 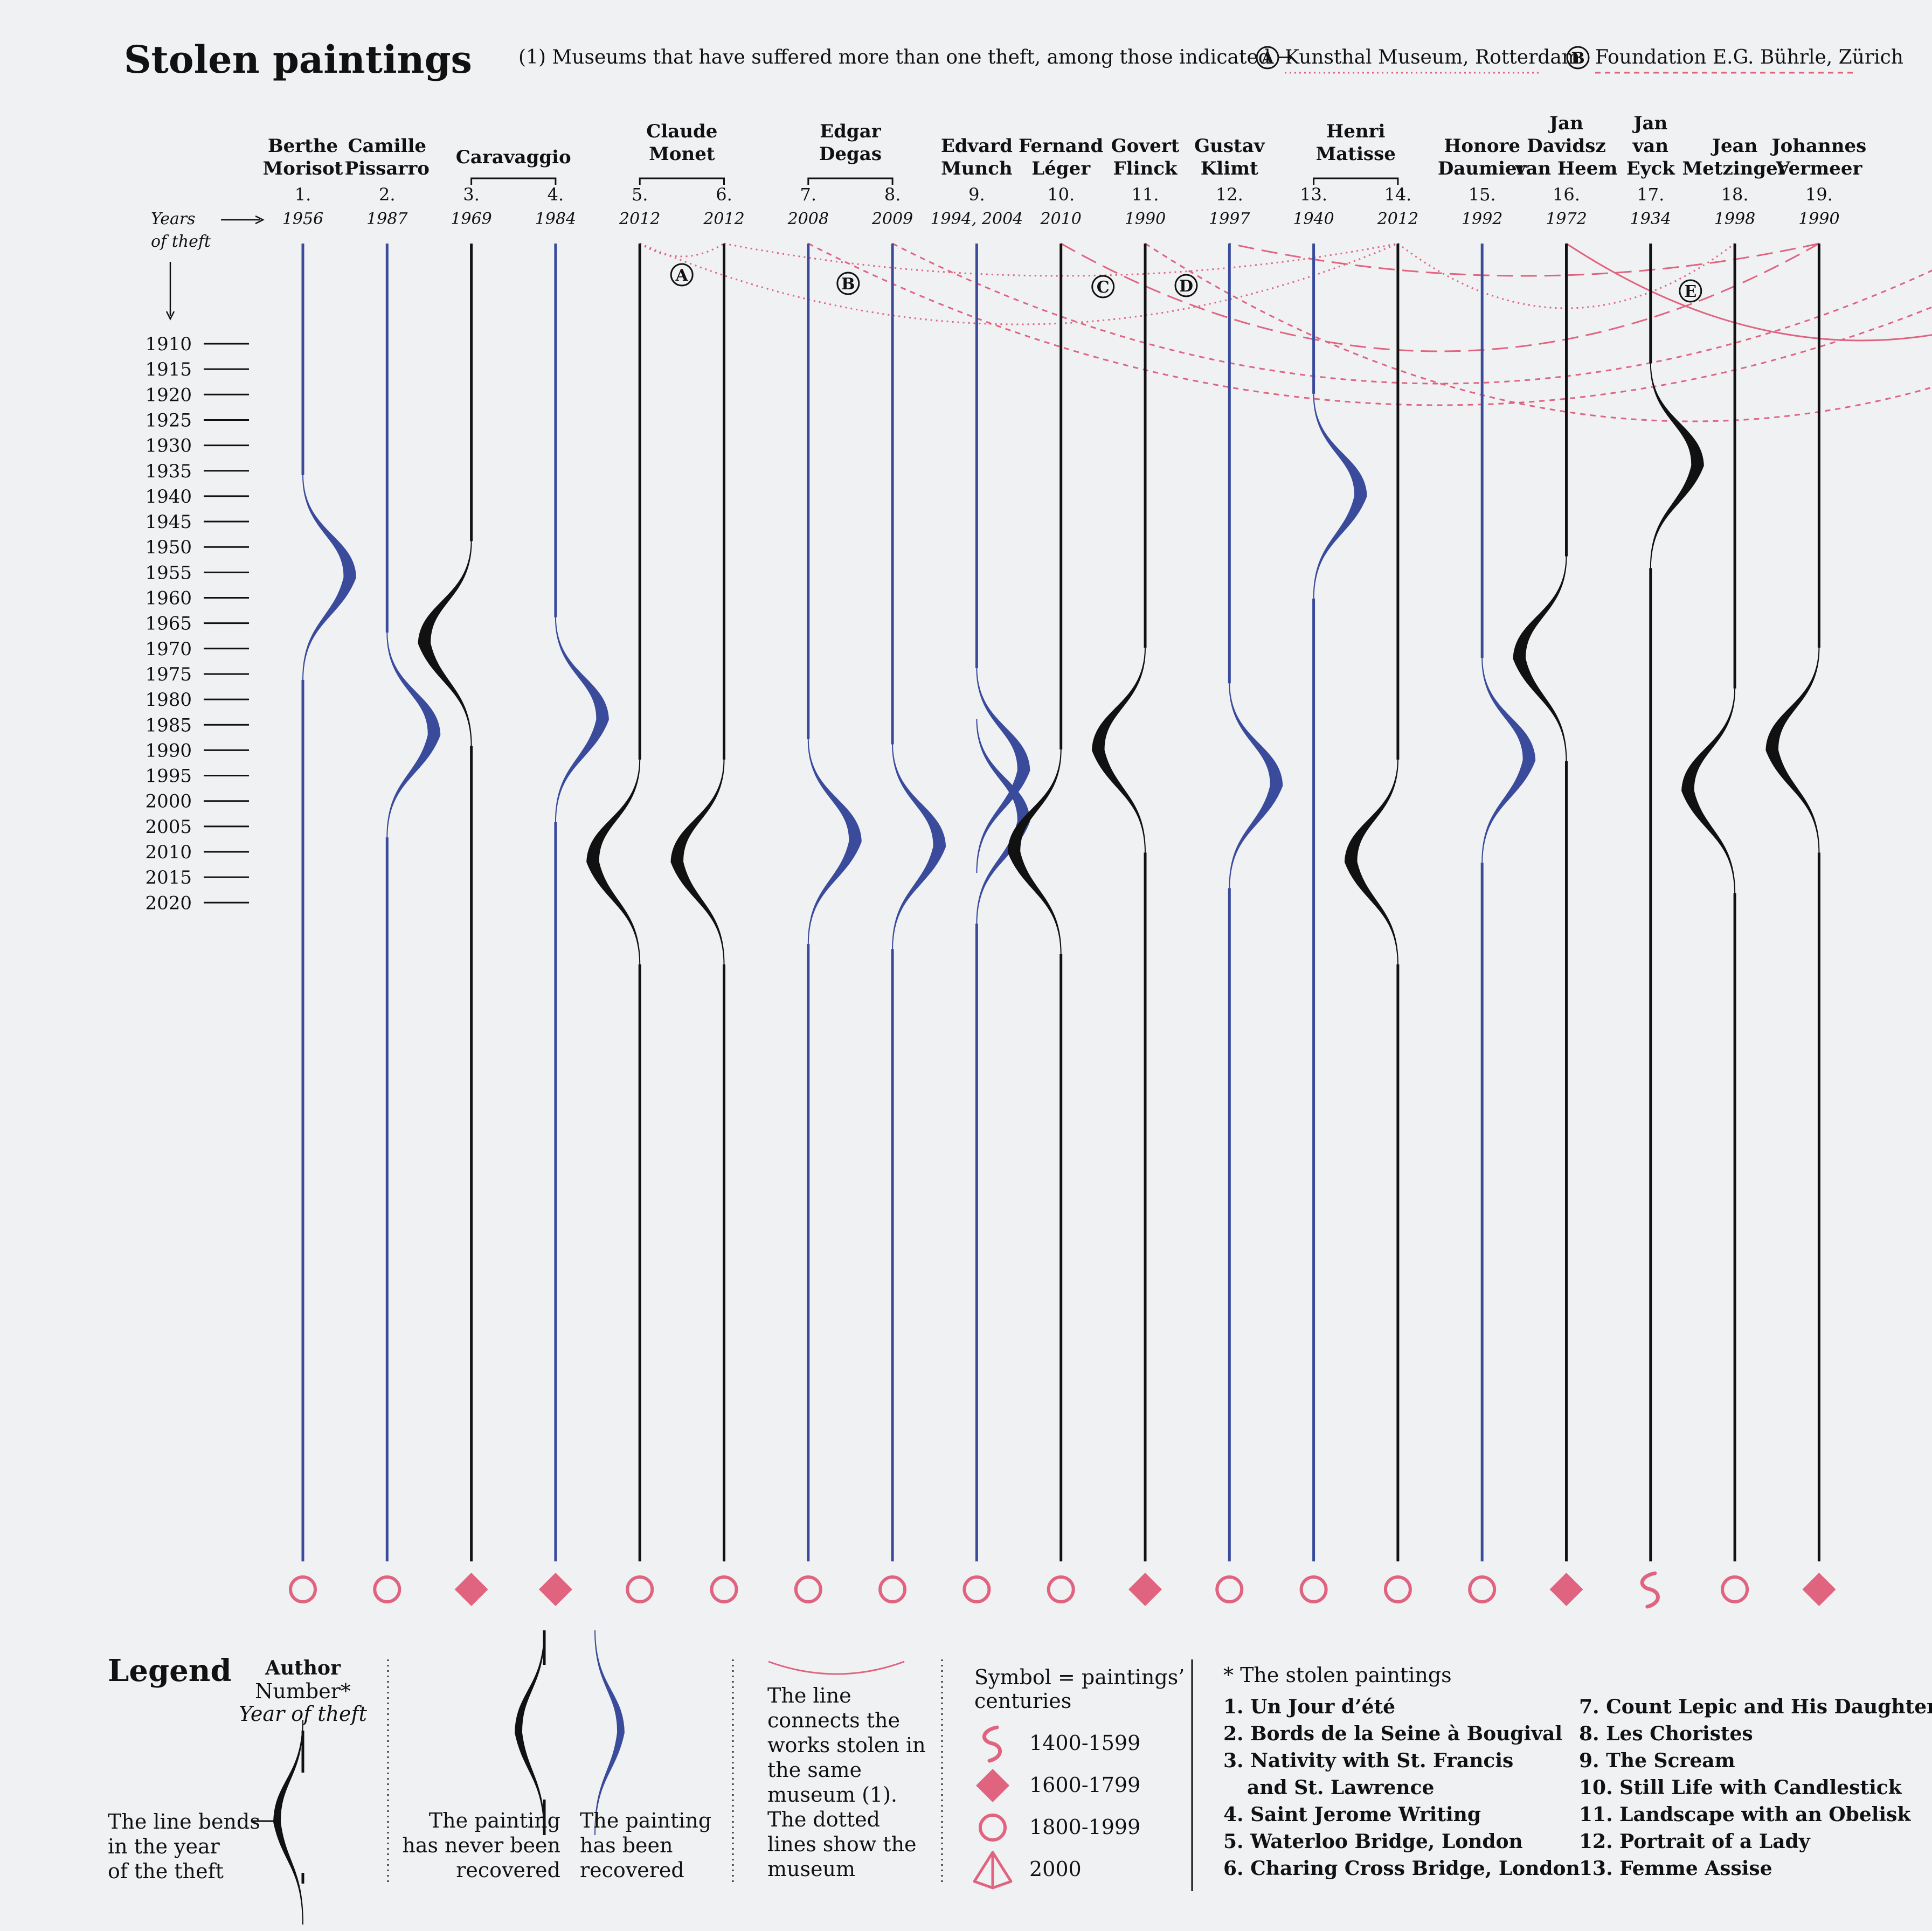 I want to click on theft-year-label: 1984, so click(x=556, y=219).